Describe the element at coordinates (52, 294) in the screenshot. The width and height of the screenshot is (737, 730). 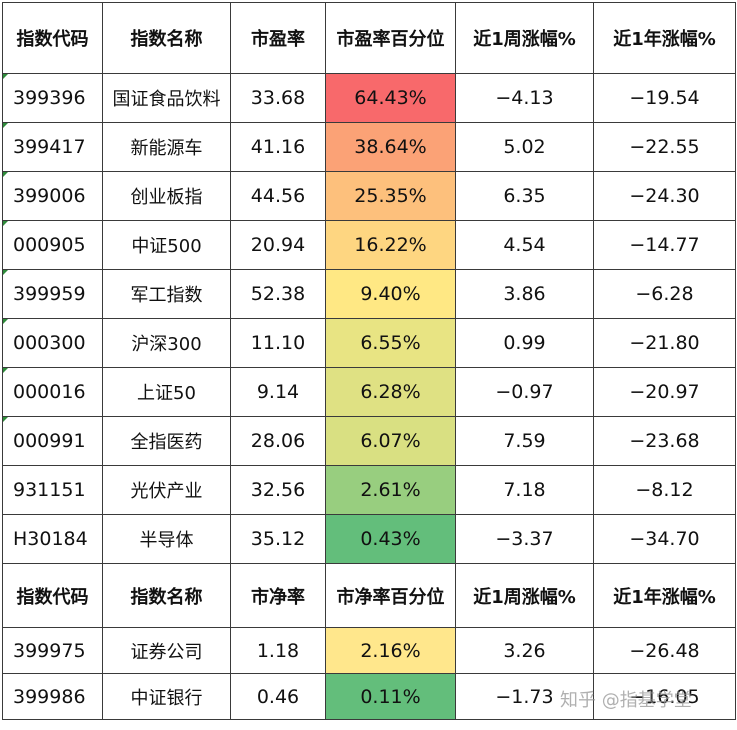
I see `index-code: 399959` at that location.